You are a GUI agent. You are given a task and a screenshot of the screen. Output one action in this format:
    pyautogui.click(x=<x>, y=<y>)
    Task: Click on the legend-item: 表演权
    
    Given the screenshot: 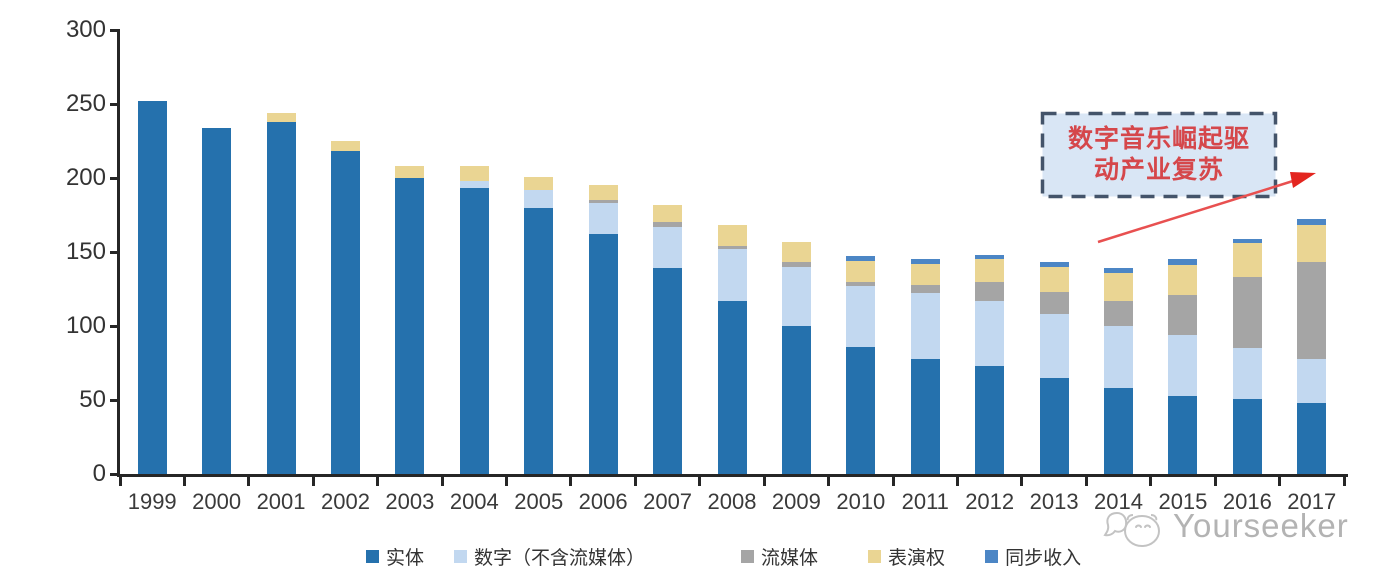 What is the action you would take?
    pyautogui.click(x=906, y=556)
    